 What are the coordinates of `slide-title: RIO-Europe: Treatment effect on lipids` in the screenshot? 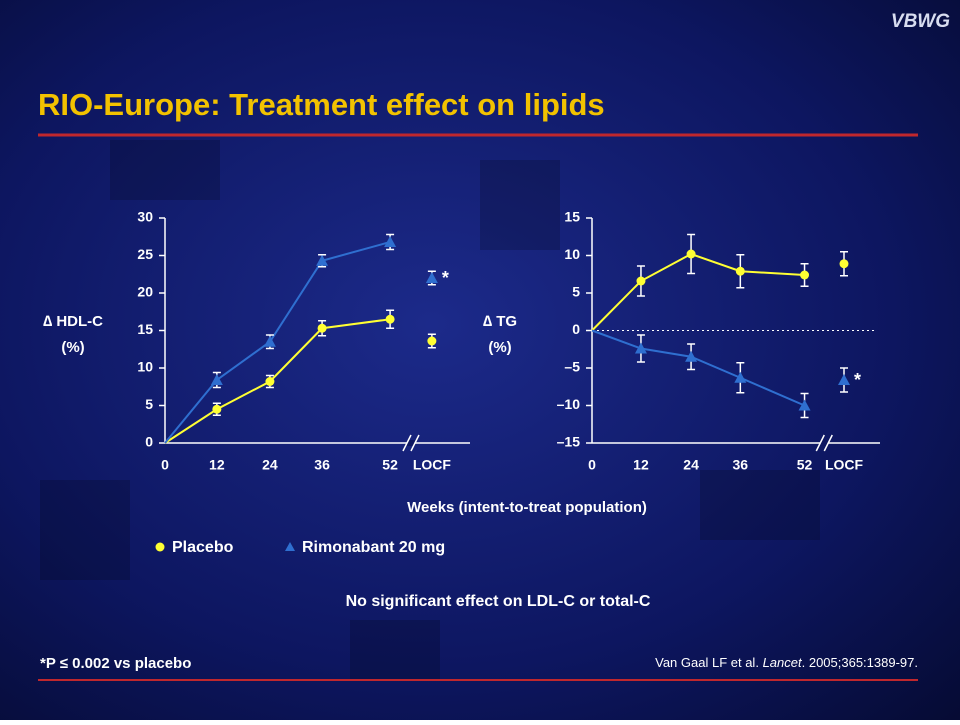 It's located at (321, 104).